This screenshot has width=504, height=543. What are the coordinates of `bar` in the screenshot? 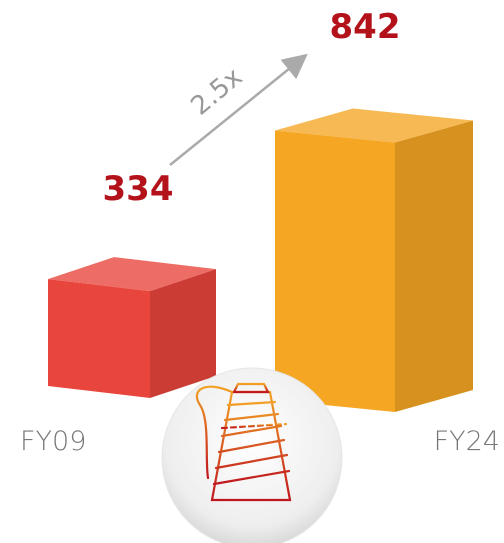 It's located at (132, 327).